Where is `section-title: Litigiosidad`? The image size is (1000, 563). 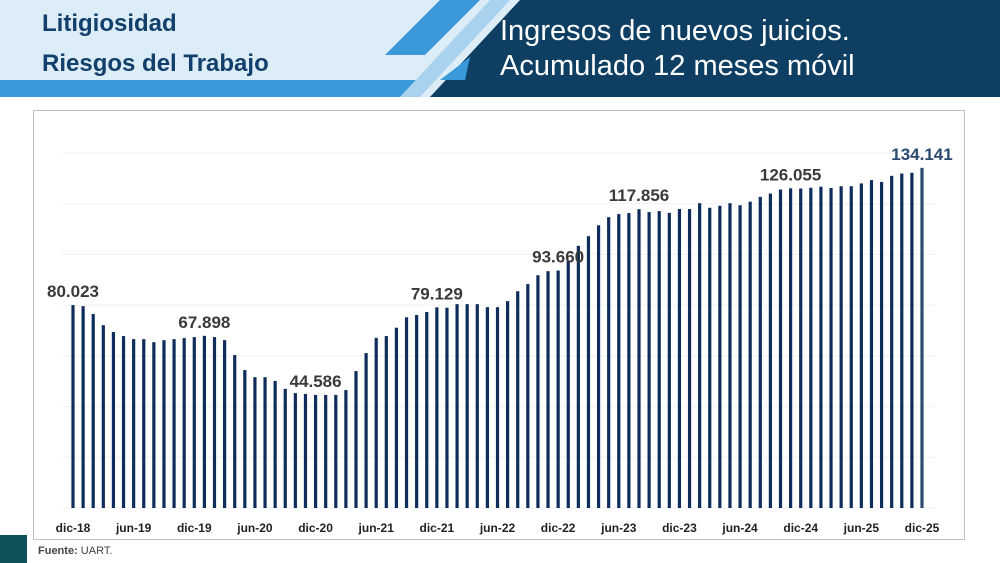
section-title: Litigiosidad is located at coordinates (109, 23).